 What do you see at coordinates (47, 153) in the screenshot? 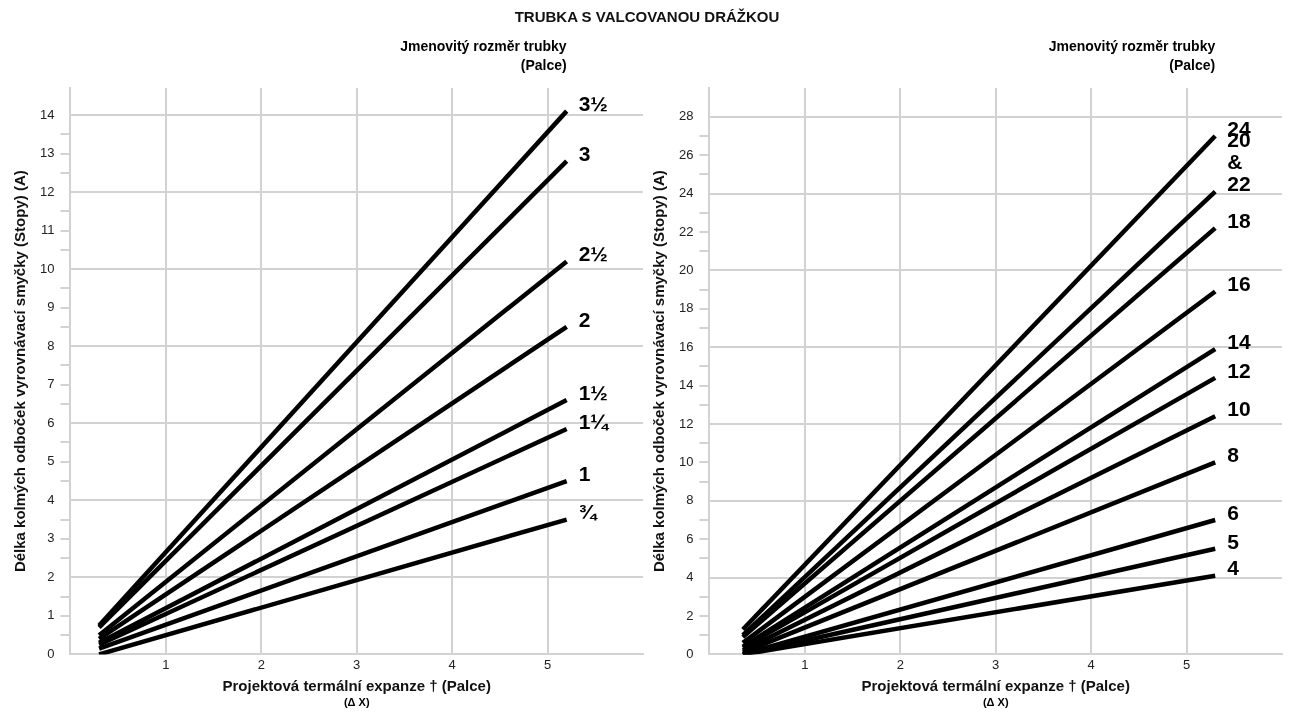
I see `y-tick-label: 13` at bounding box center [47, 153].